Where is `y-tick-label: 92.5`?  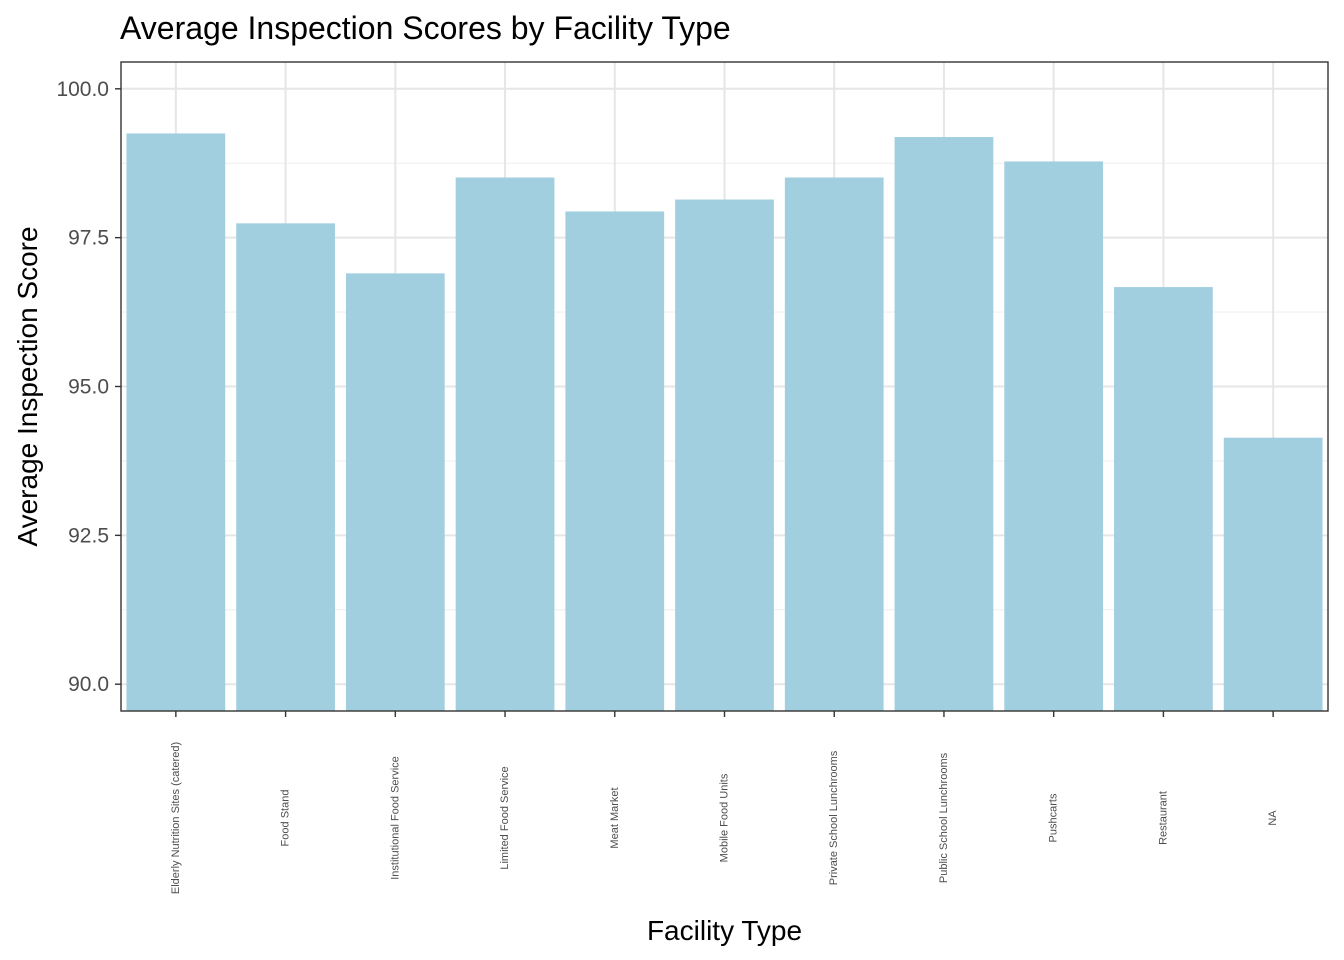 y-tick-label: 92.5 is located at coordinates (88, 535).